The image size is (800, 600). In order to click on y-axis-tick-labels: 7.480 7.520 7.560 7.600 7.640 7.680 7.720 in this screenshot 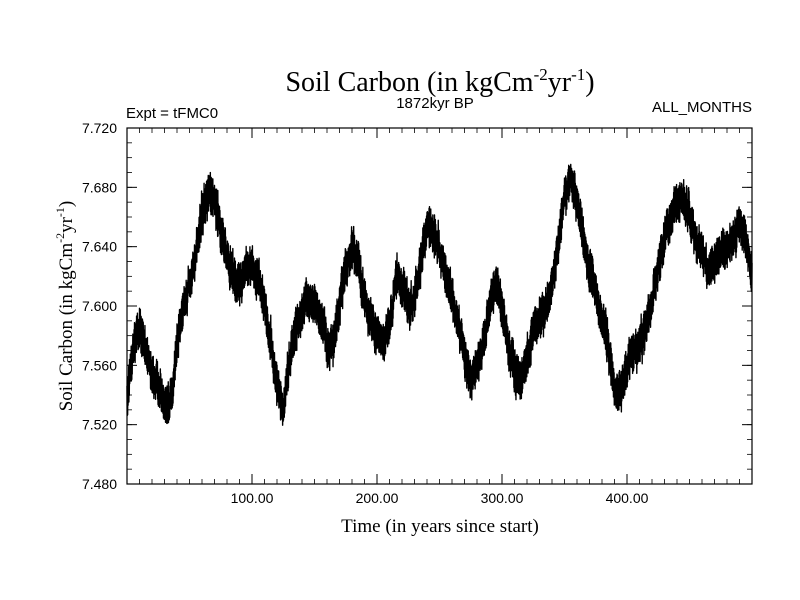, I will do `click(99, 306)`.